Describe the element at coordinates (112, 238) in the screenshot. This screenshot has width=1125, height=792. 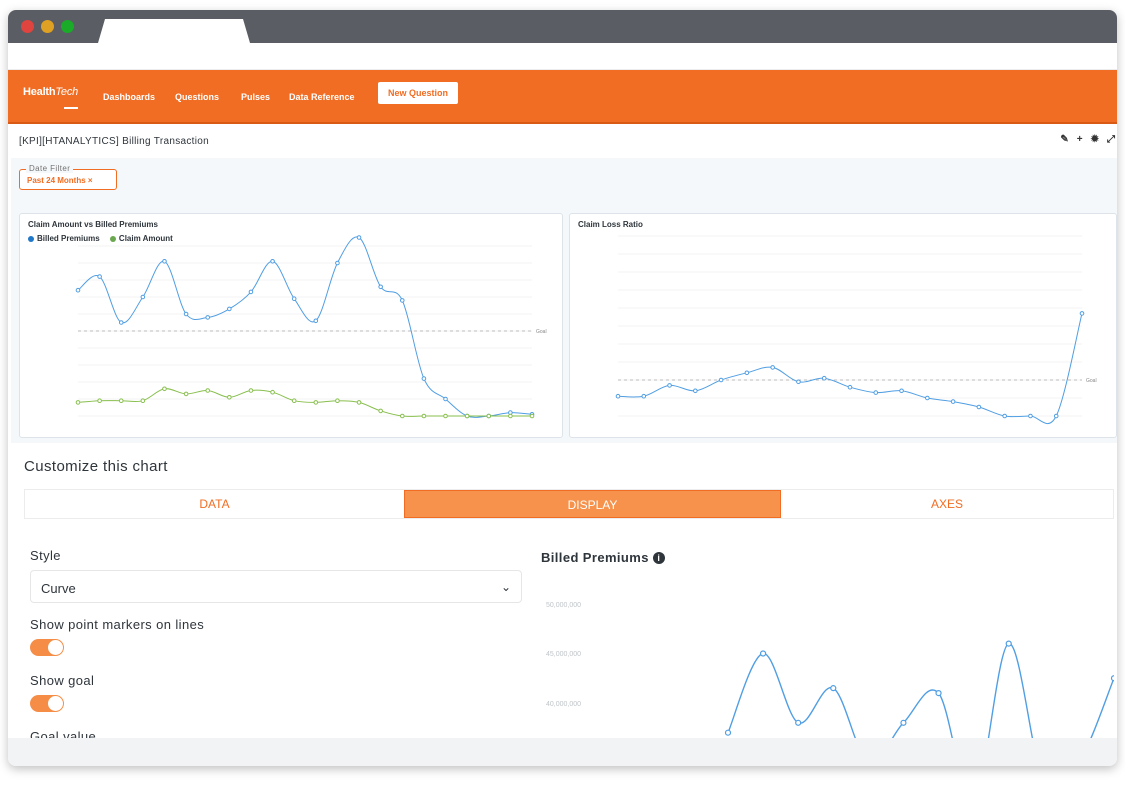
I see `legend-dot-icon` at that location.